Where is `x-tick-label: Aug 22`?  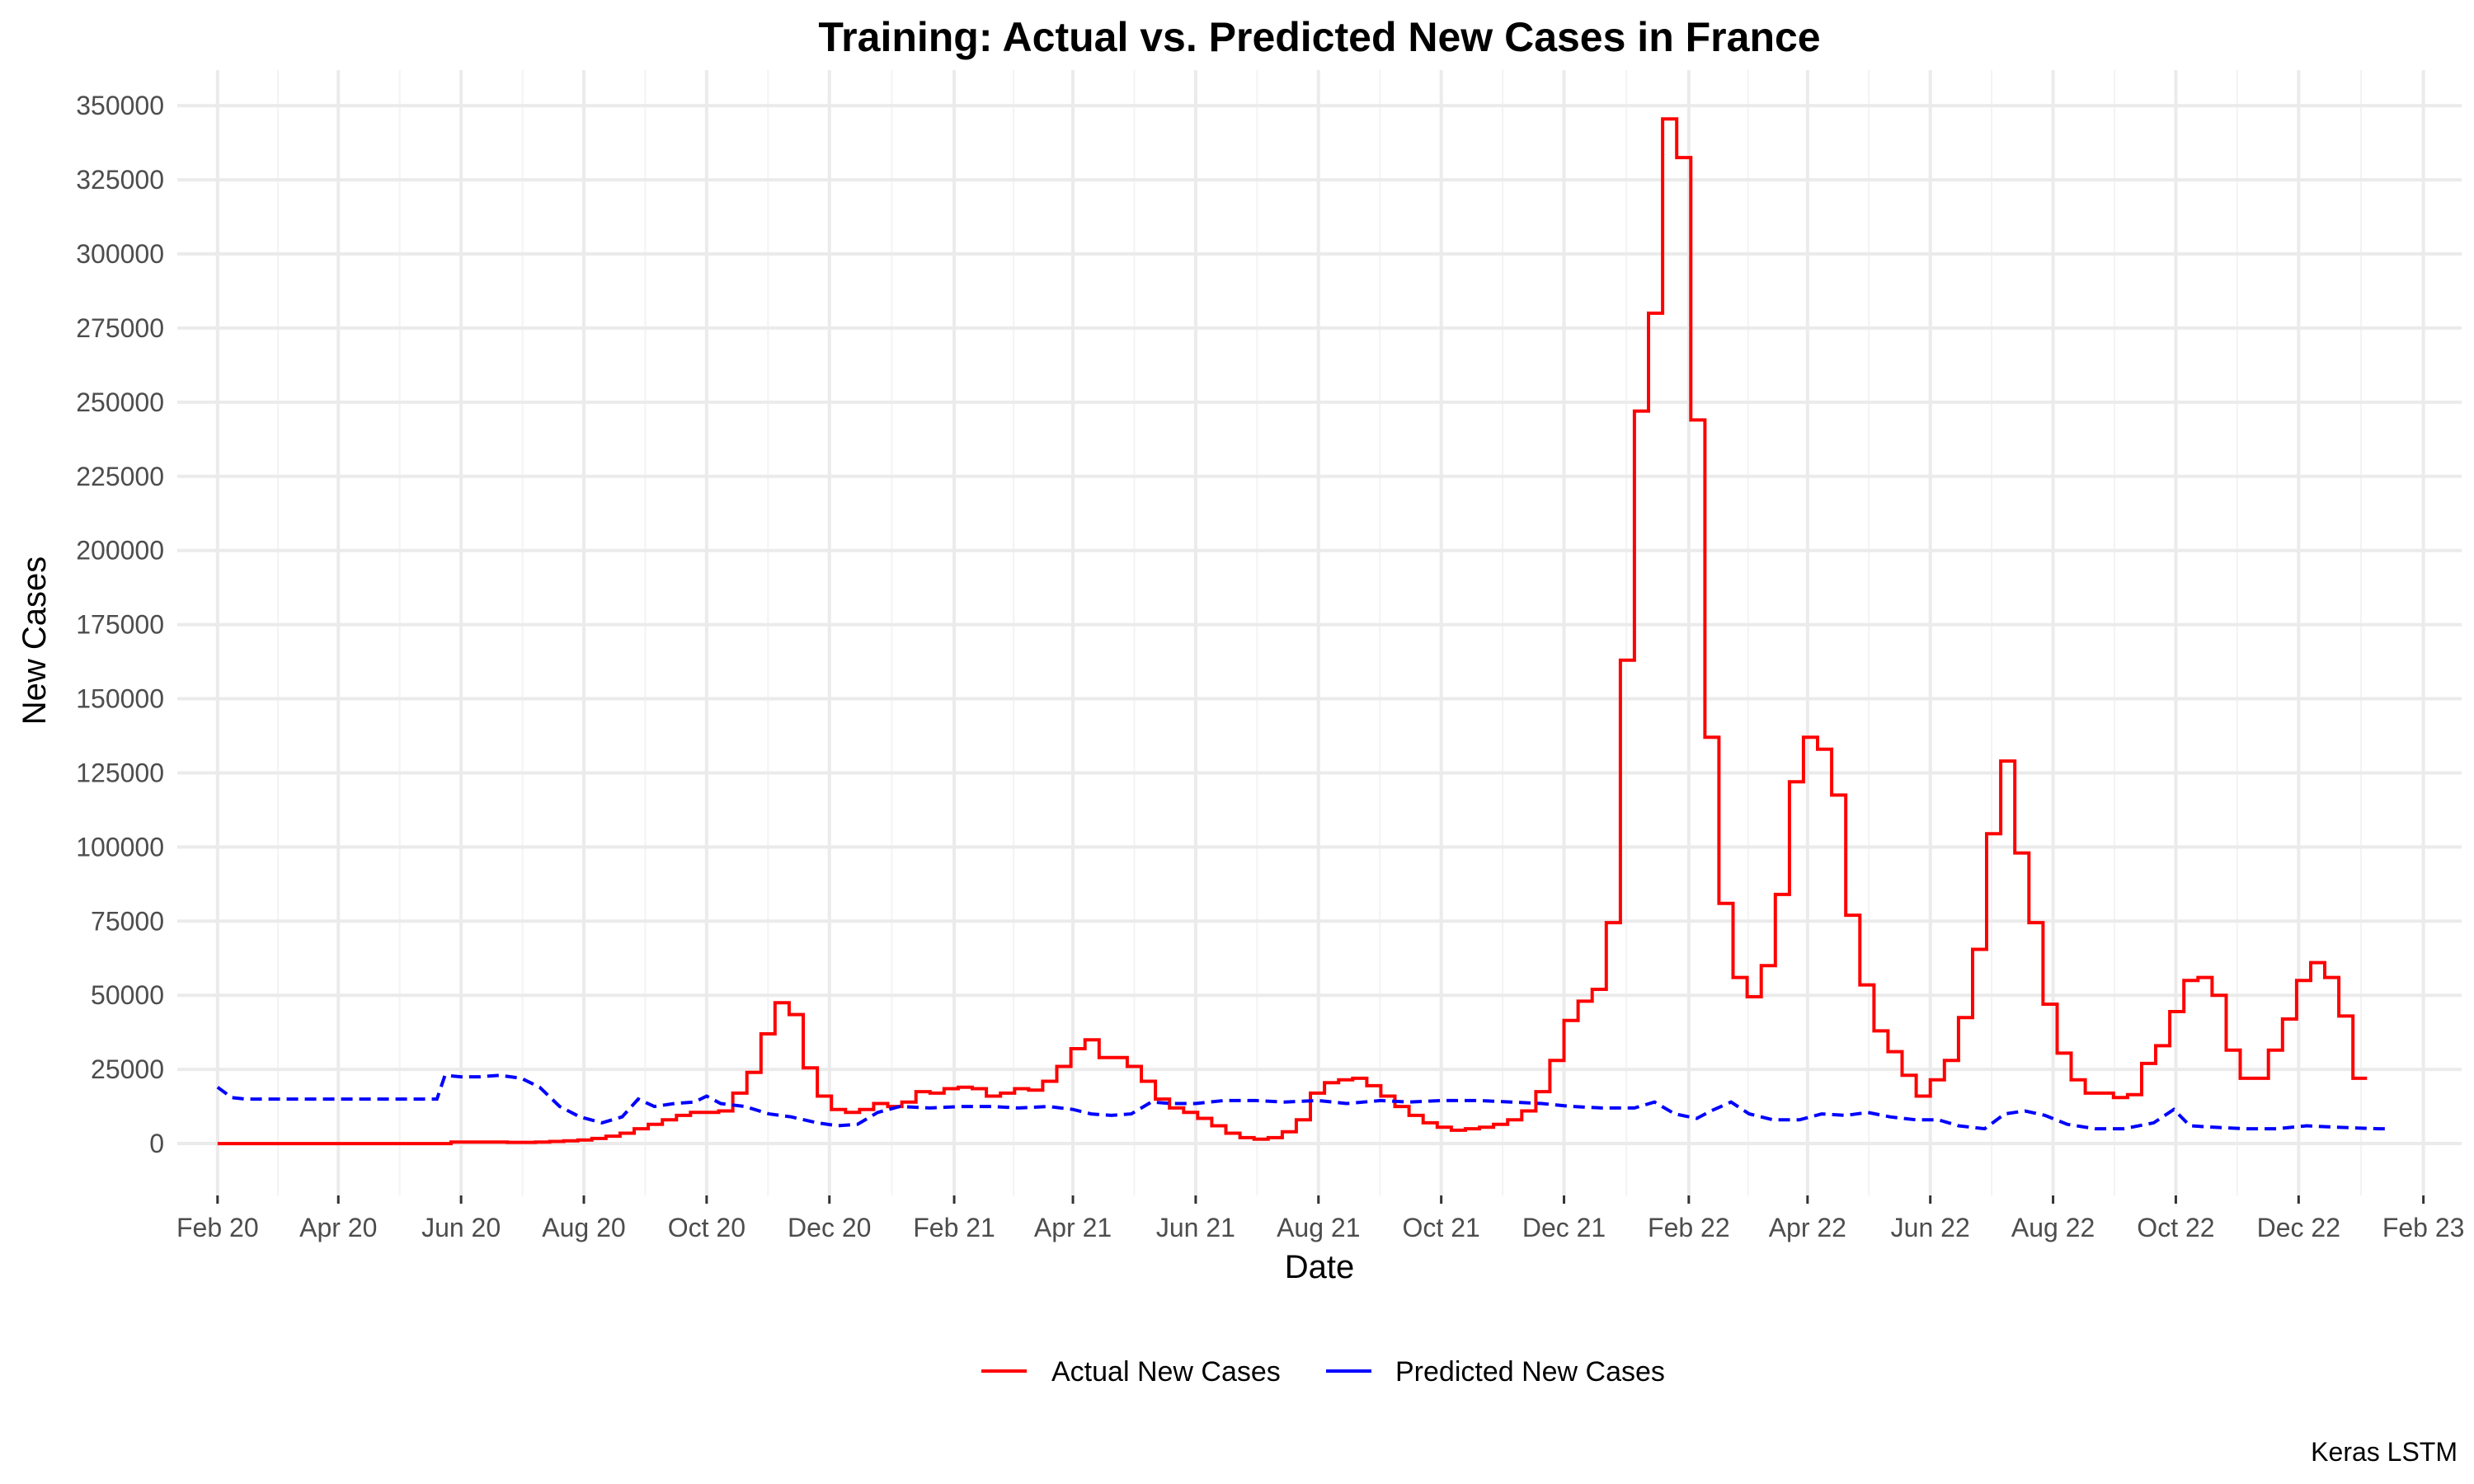 x-tick-label: Aug 22 is located at coordinates (2053, 1227).